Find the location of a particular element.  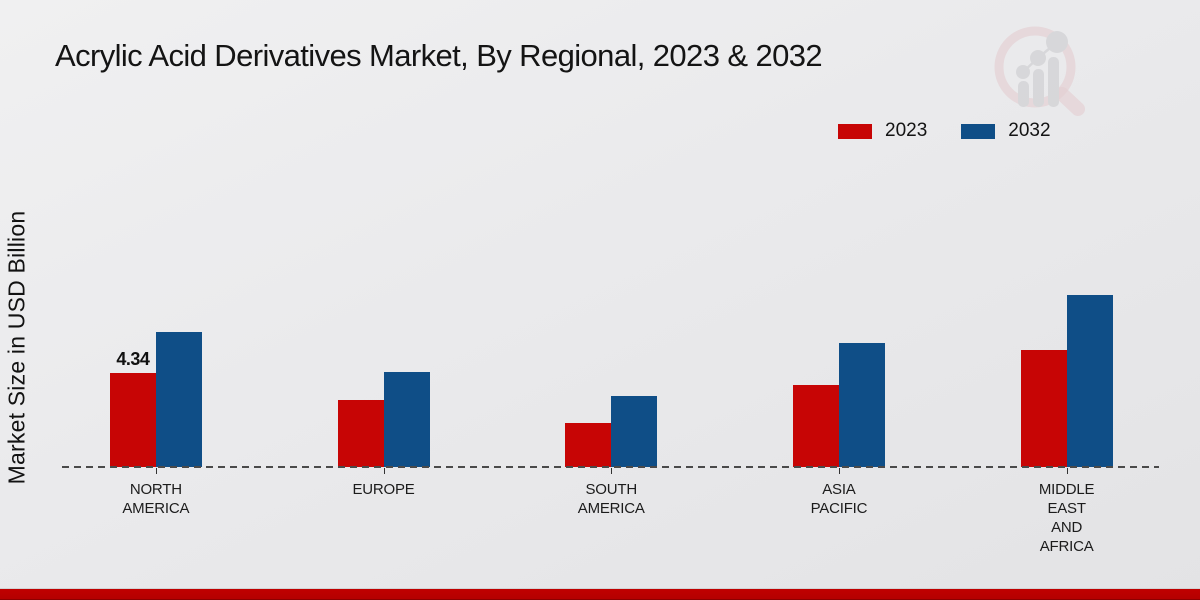

bar-2023-south-america is located at coordinates (588, 444).